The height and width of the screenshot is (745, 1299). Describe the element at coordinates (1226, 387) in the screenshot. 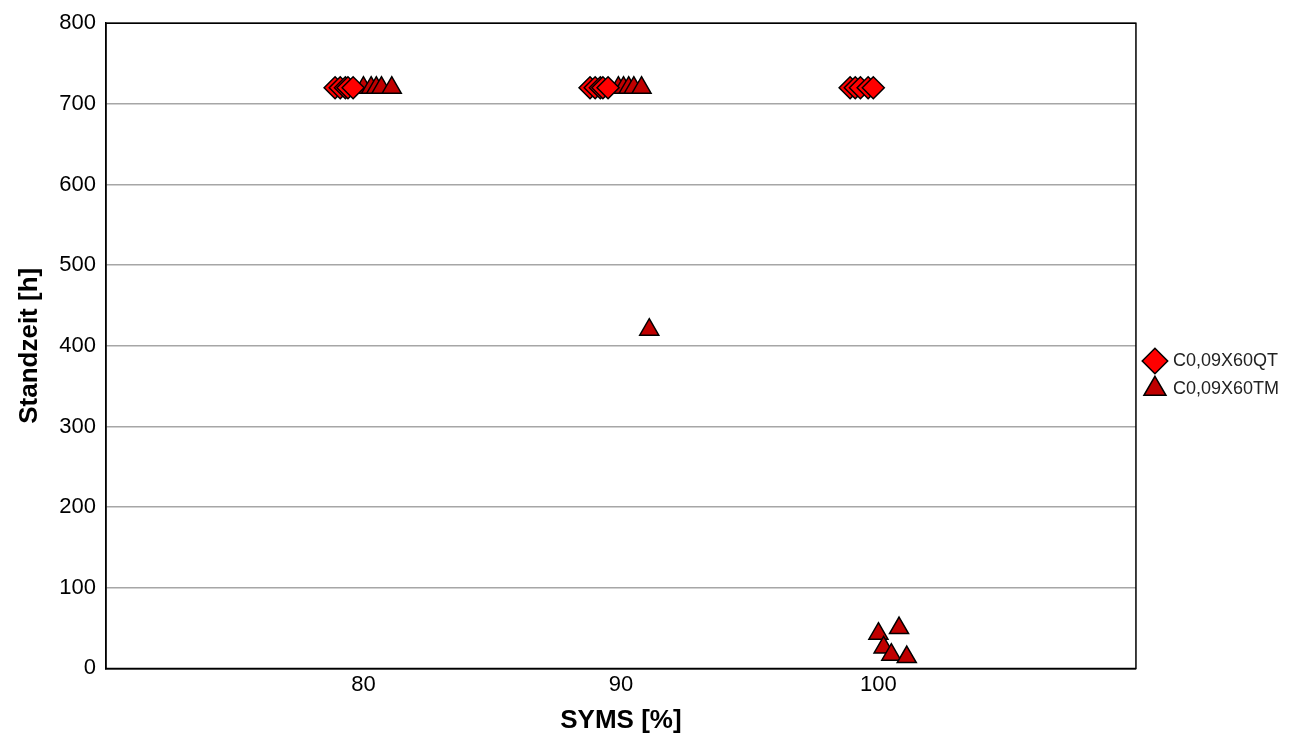

I see `legend-label: C0,09X60TM` at that location.